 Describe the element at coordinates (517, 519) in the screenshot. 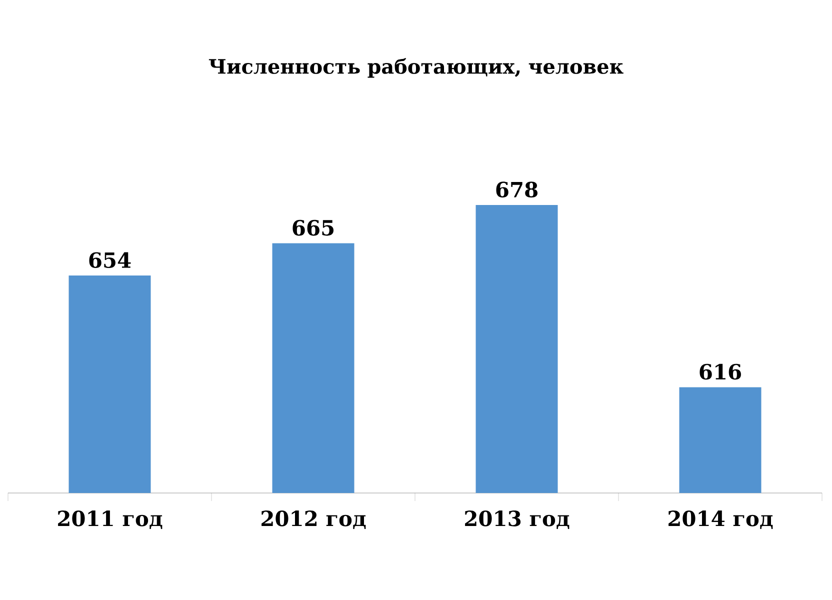

I see `x-tick-label: 2013 год` at that location.